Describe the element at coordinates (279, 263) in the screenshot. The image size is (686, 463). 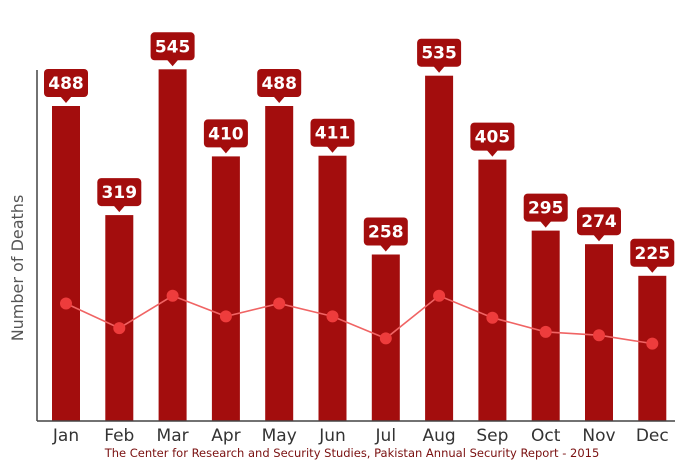
I see `bar-may` at that location.